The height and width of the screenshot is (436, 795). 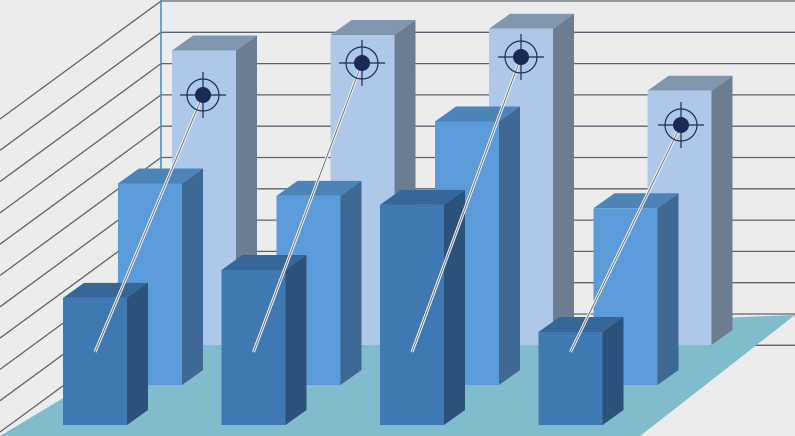 I want to click on bar-row2-col4, so click(x=636, y=289).